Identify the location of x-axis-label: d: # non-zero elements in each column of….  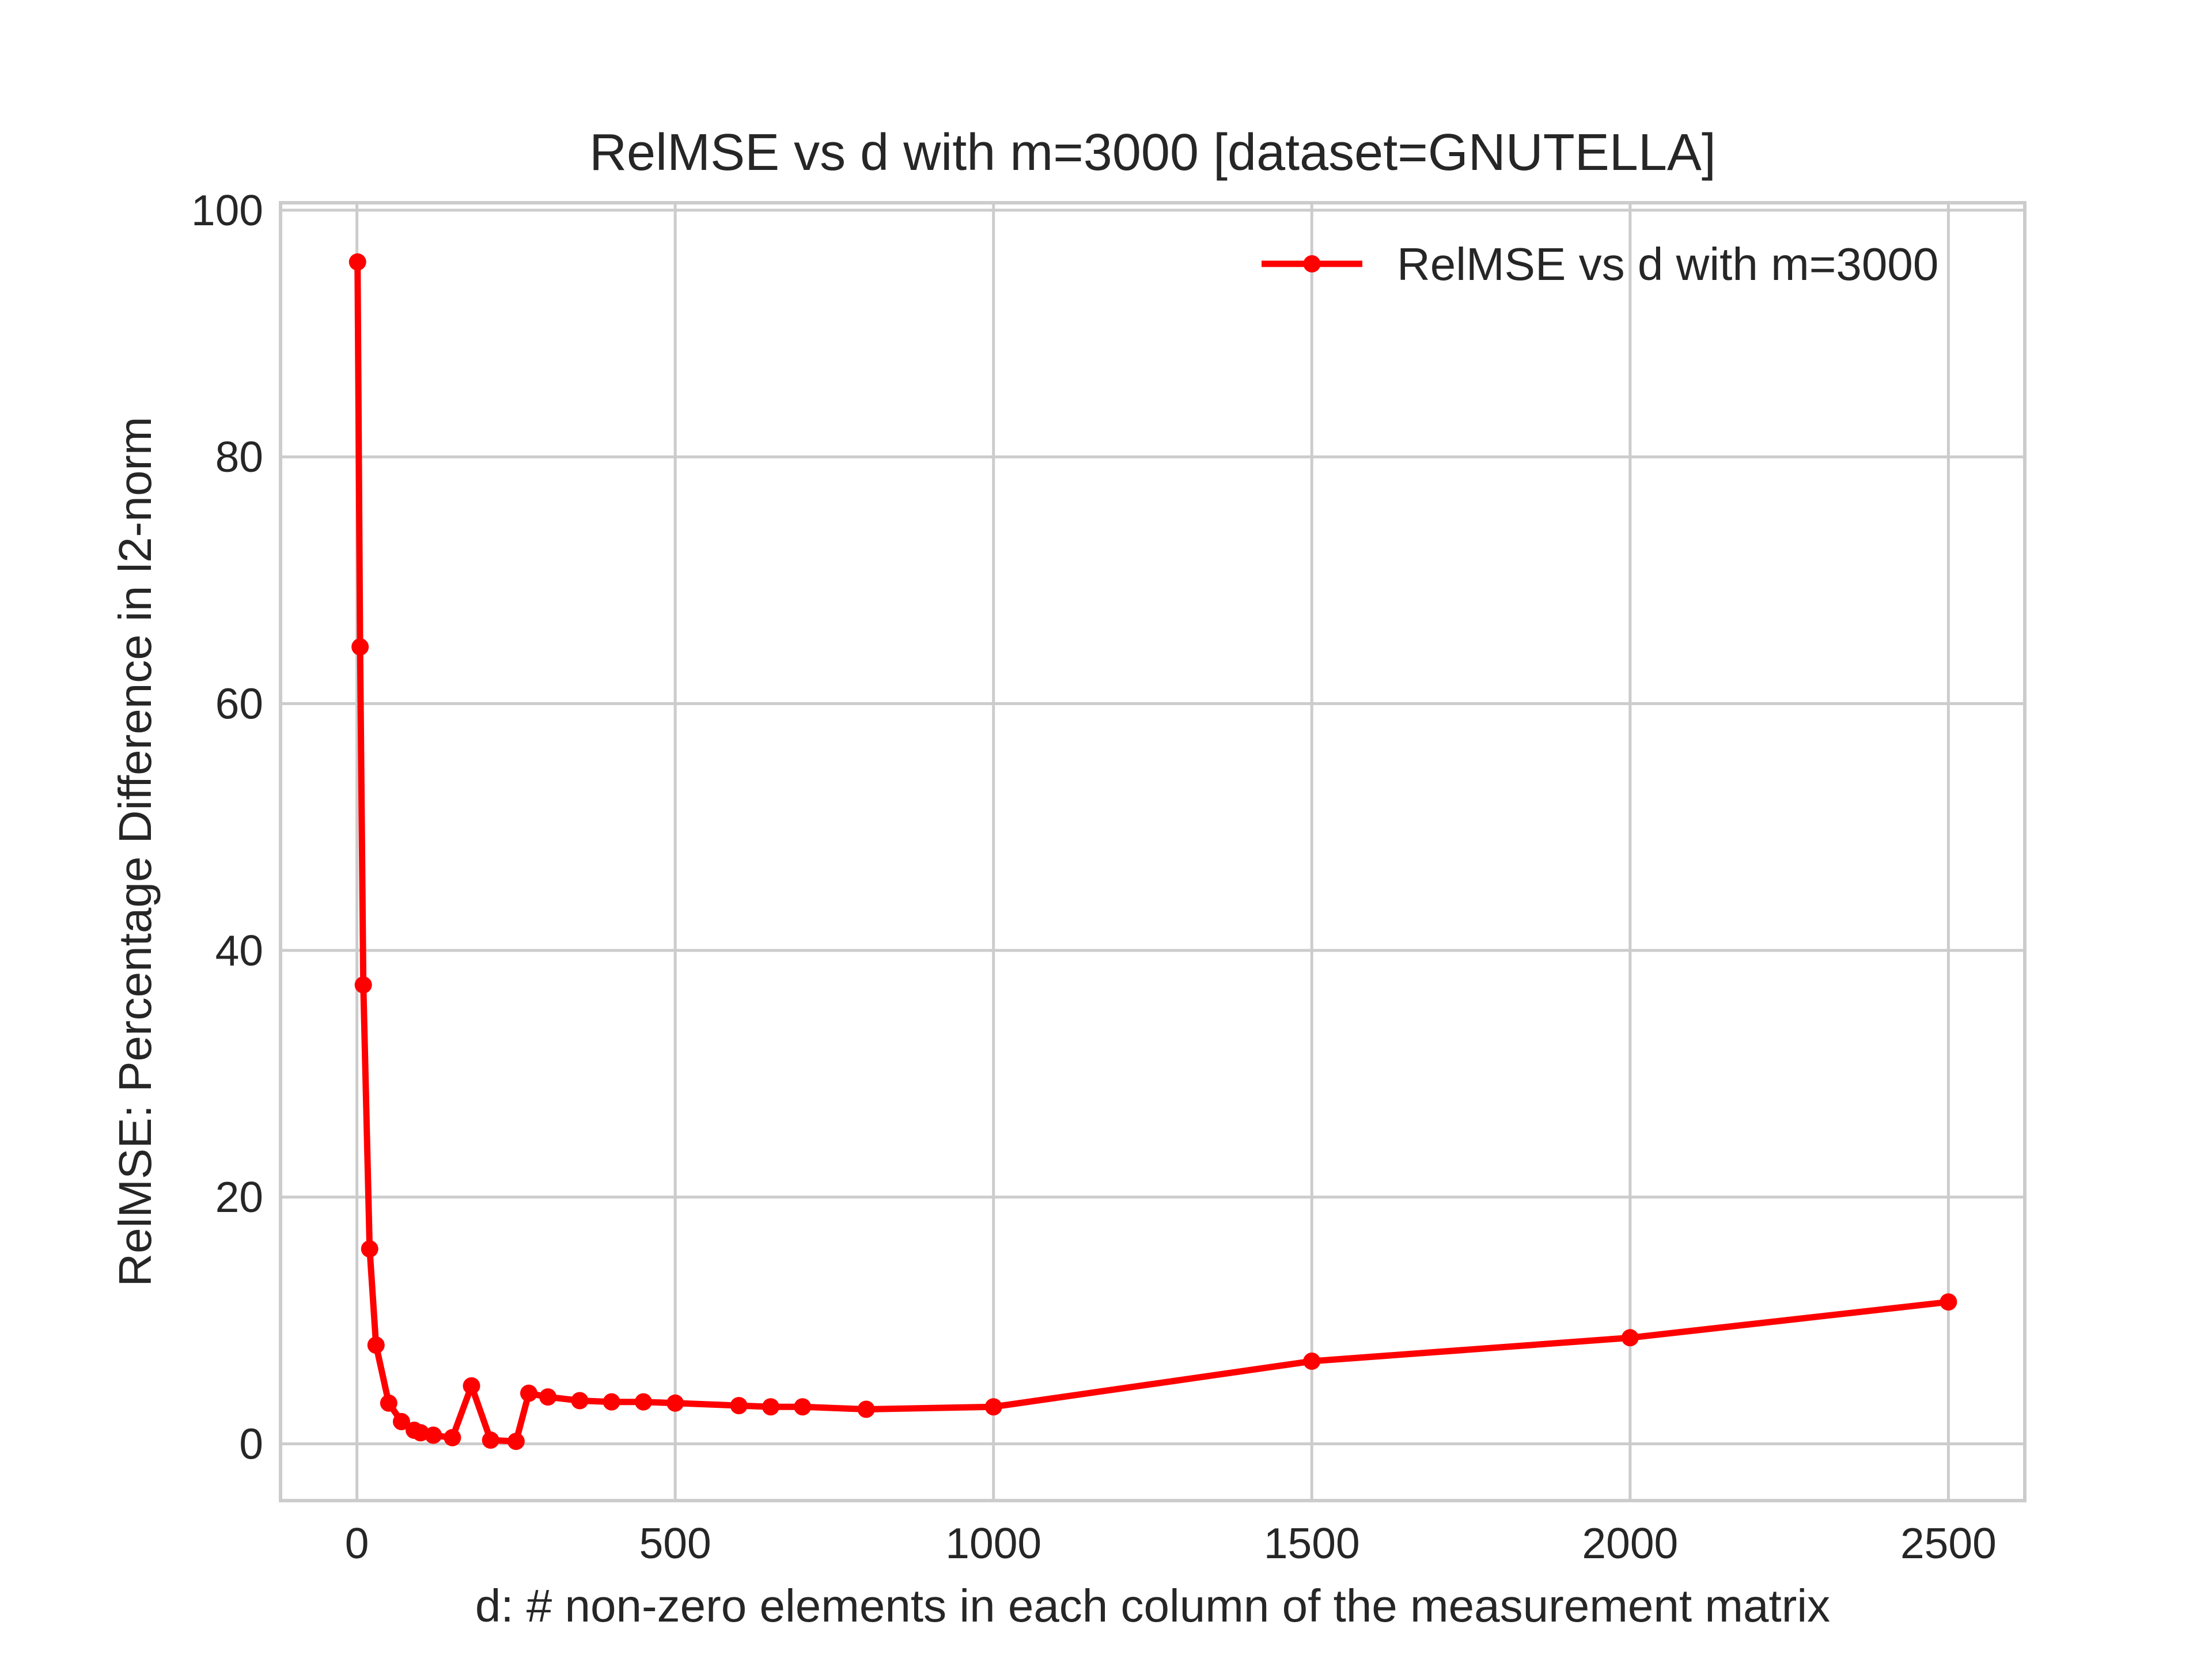
(1152, 1605).